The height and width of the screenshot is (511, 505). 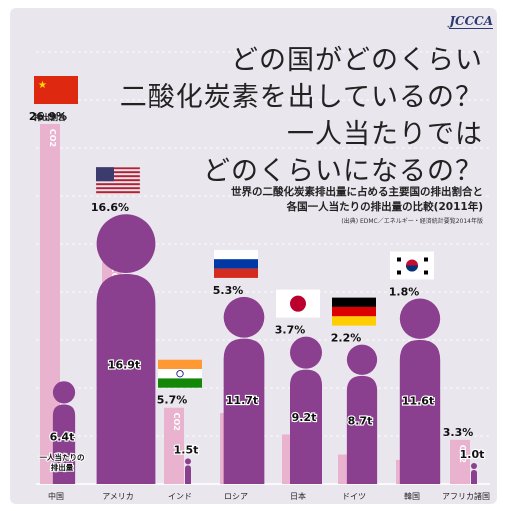 What do you see at coordinates (236, 263) in the screenshot?
I see `russia-flag` at bounding box center [236, 263].